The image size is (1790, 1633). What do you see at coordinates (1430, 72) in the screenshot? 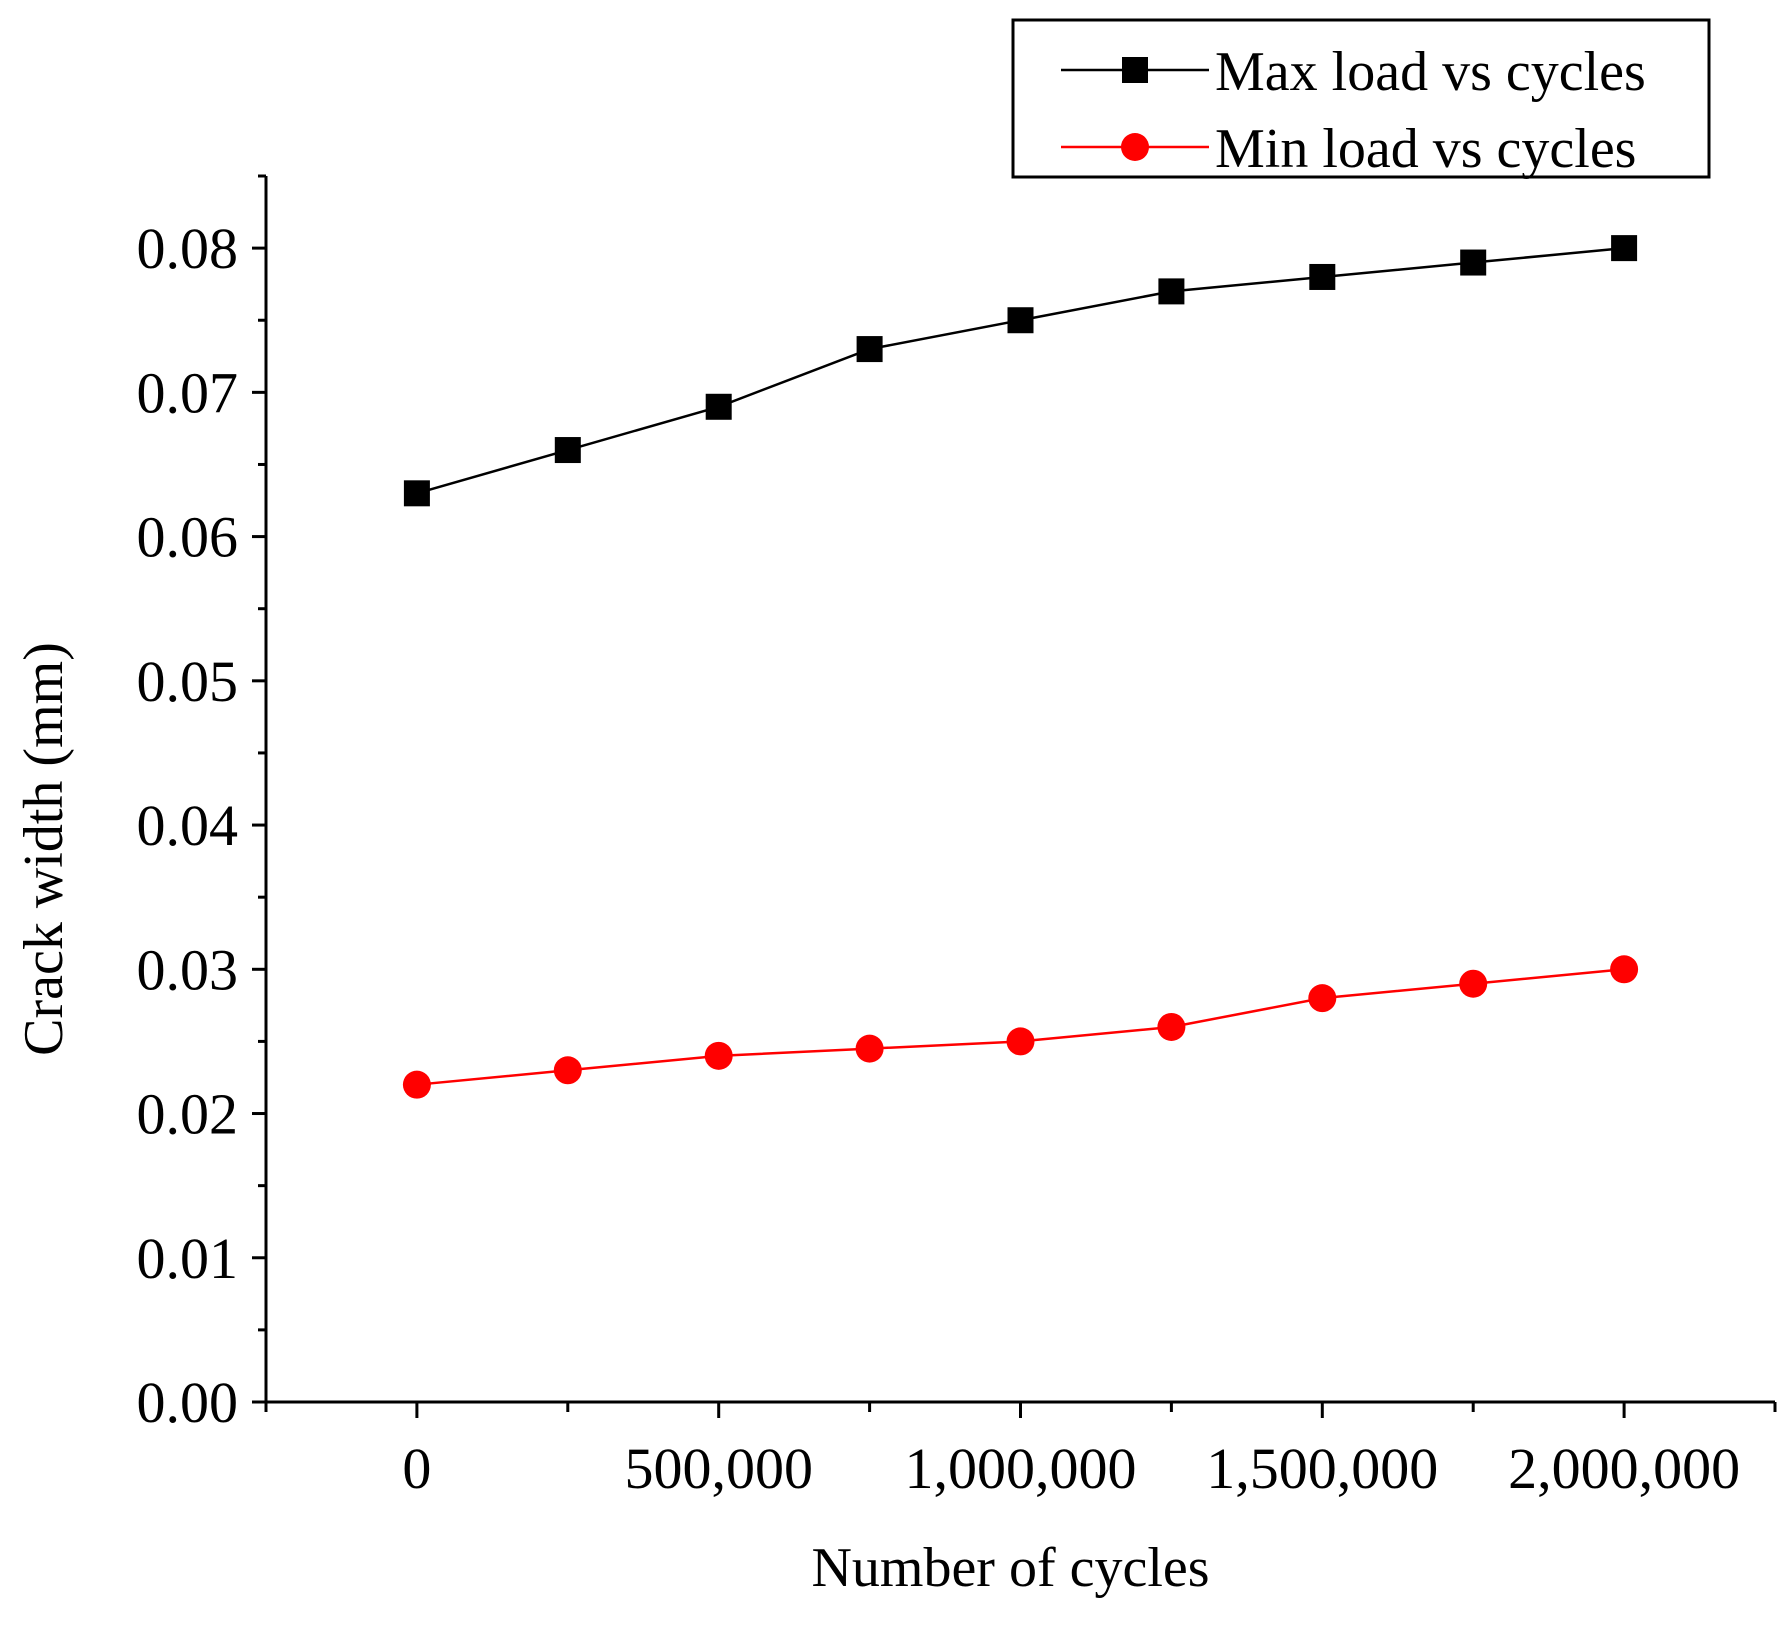
I see `legend-label: Max load vs cycles` at bounding box center [1430, 72].